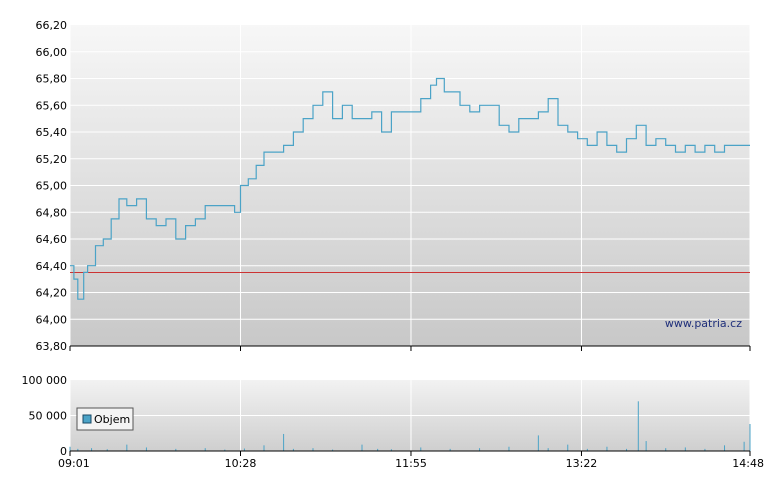 This screenshot has height=490, width=780. I want to click on volume-y-tick-label: 0, so click(63, 451).